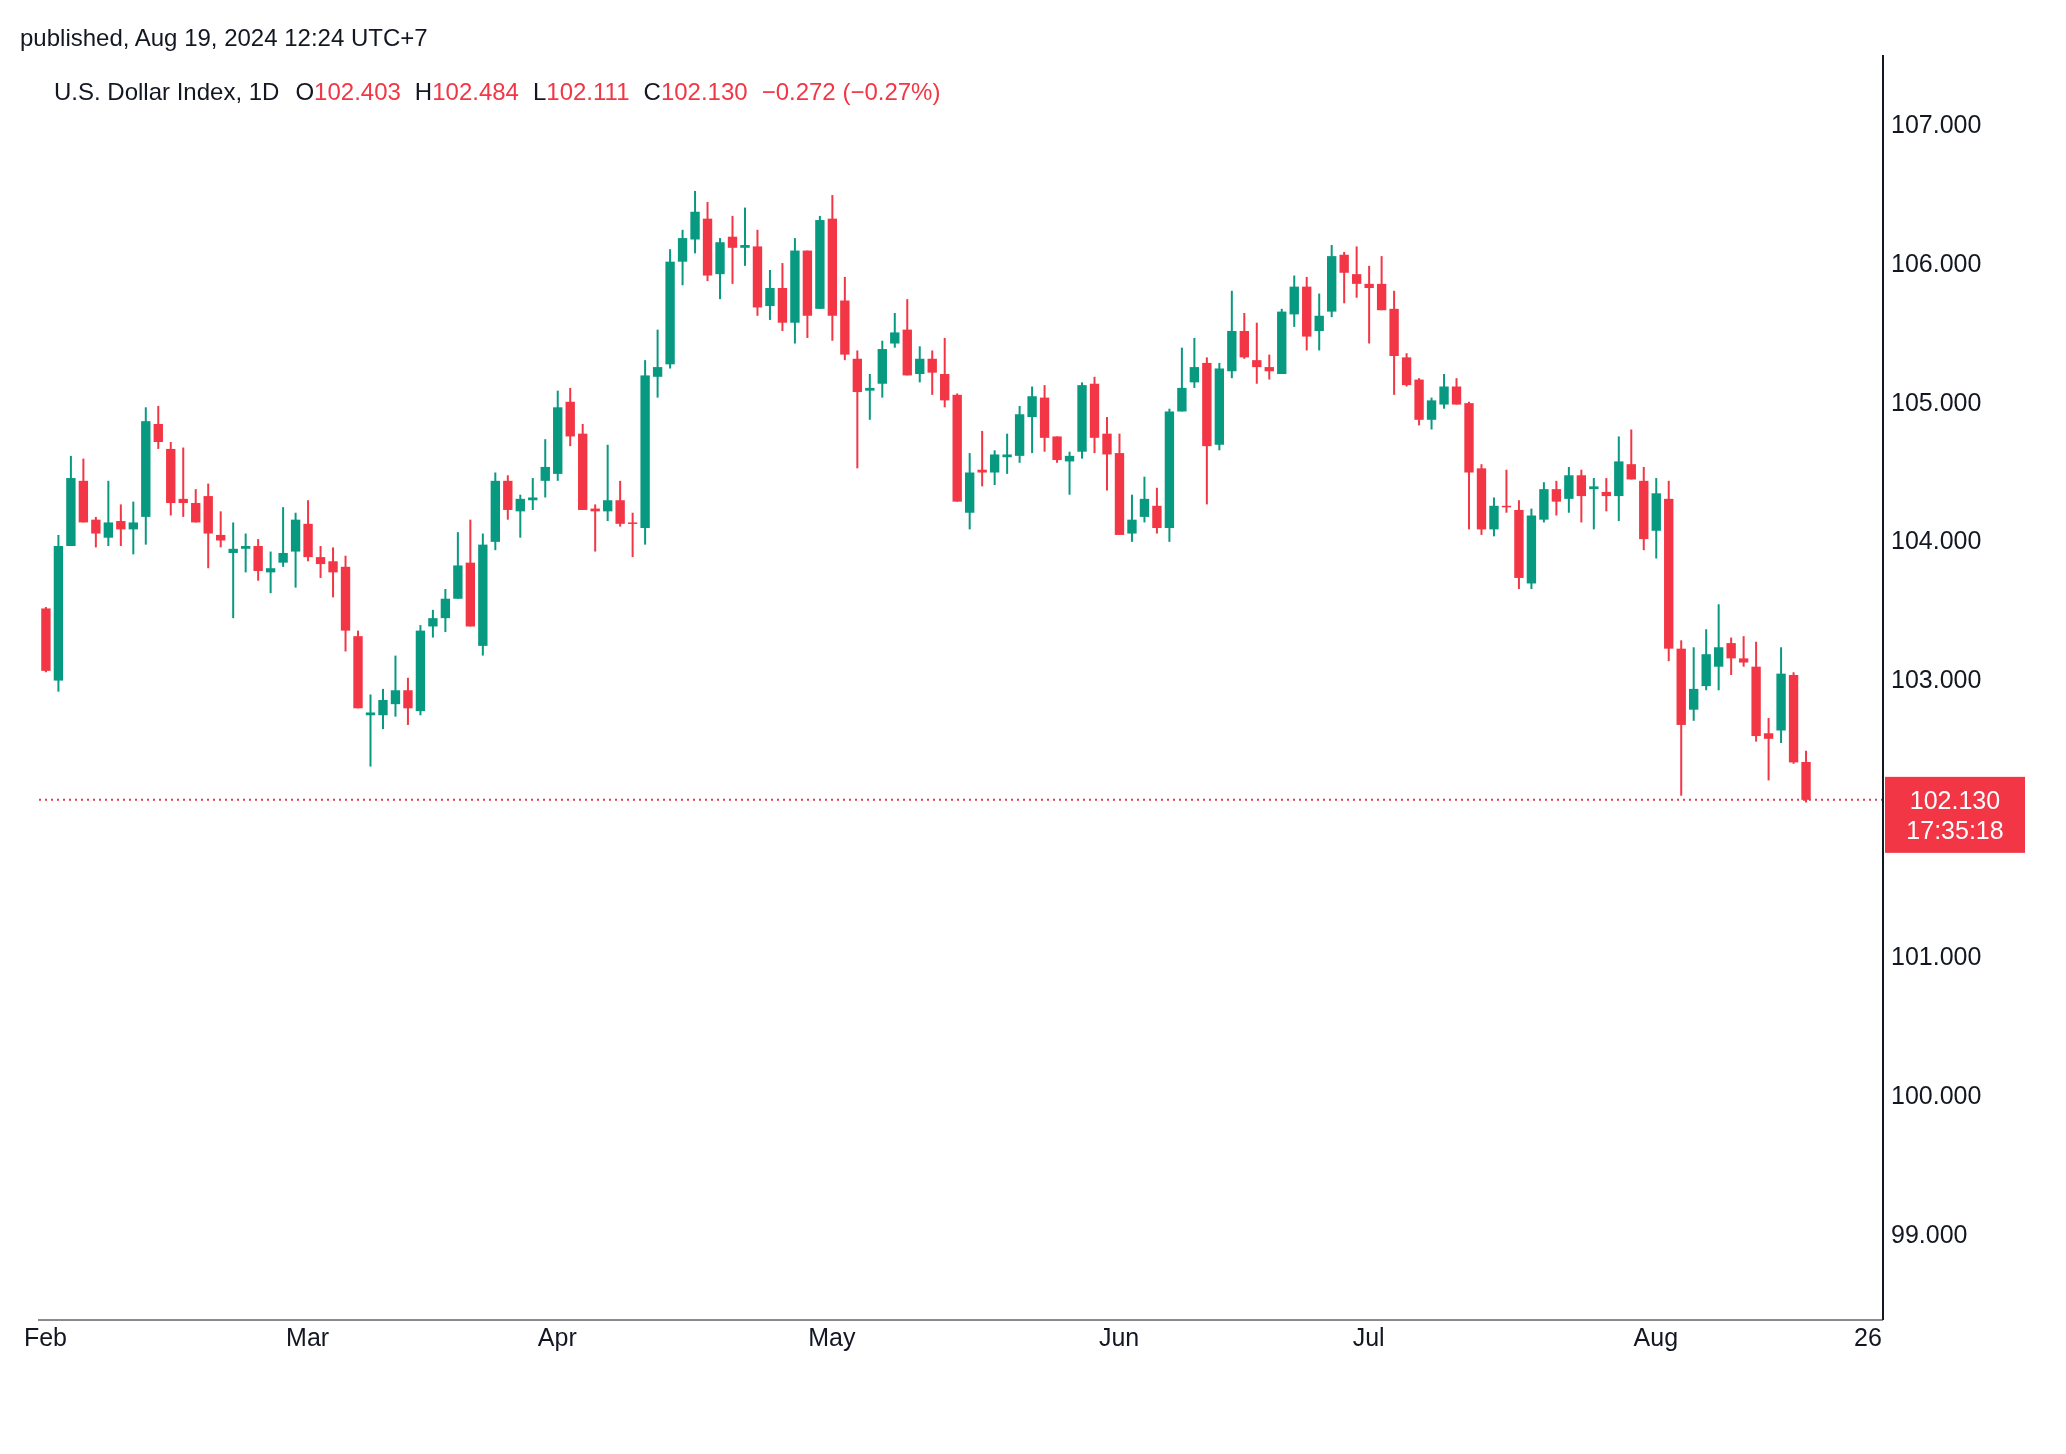  What do you see at coordinates (1868, 1336) in the screenshot?
I see `x-tick-label: 26` at bounding box center [1868, 1336].